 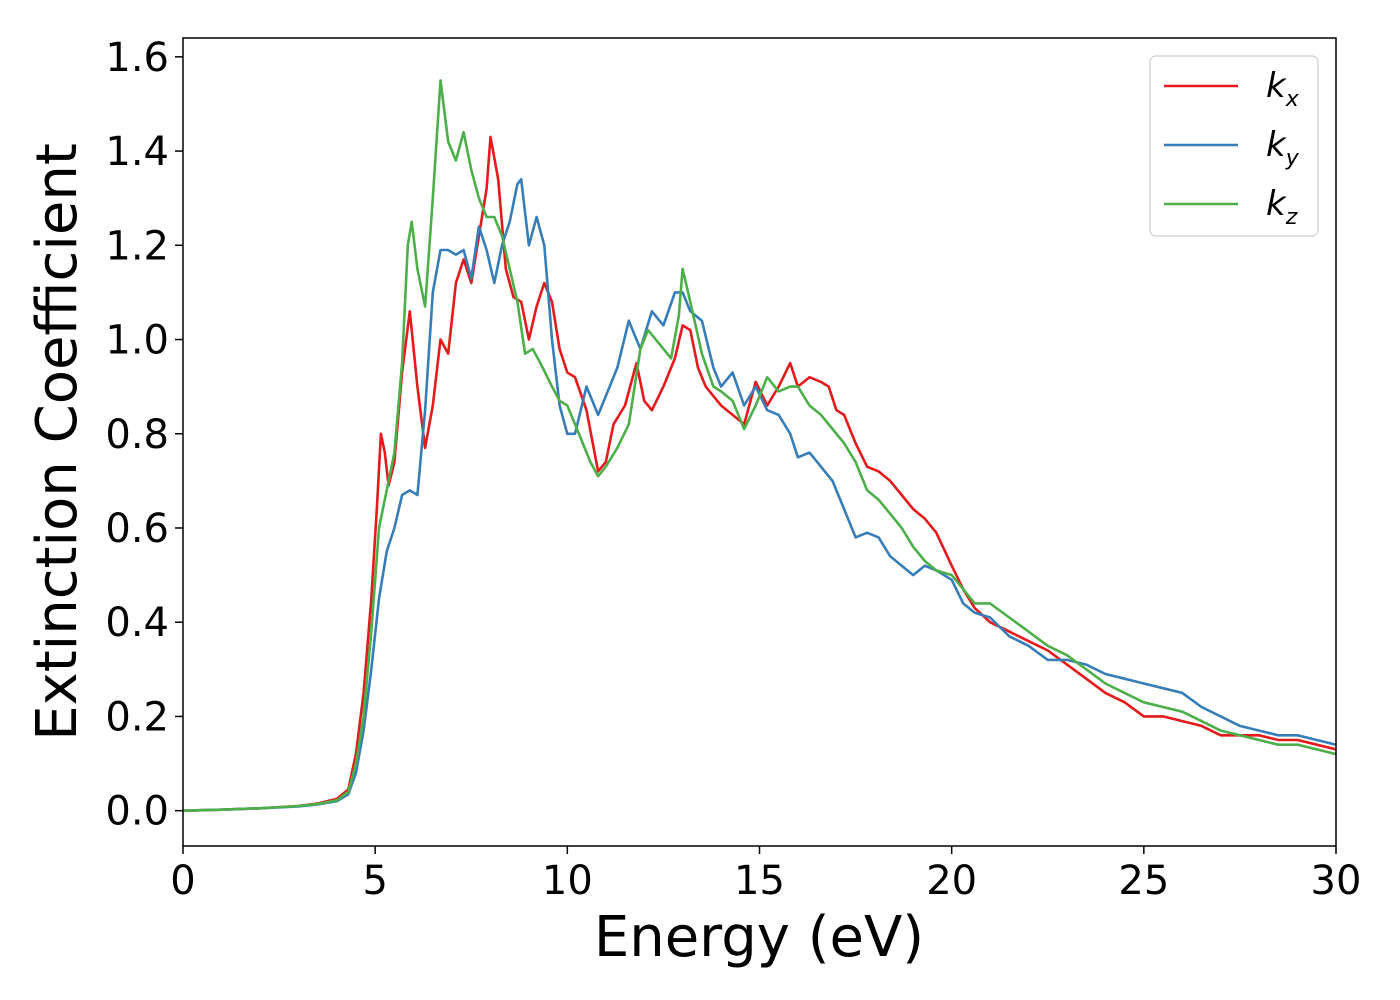 What do you see at coordinates (57, 442) in the screenshot?
I see `y-axis-title: Extinction Coefficient` at bounding box center [57, 442].